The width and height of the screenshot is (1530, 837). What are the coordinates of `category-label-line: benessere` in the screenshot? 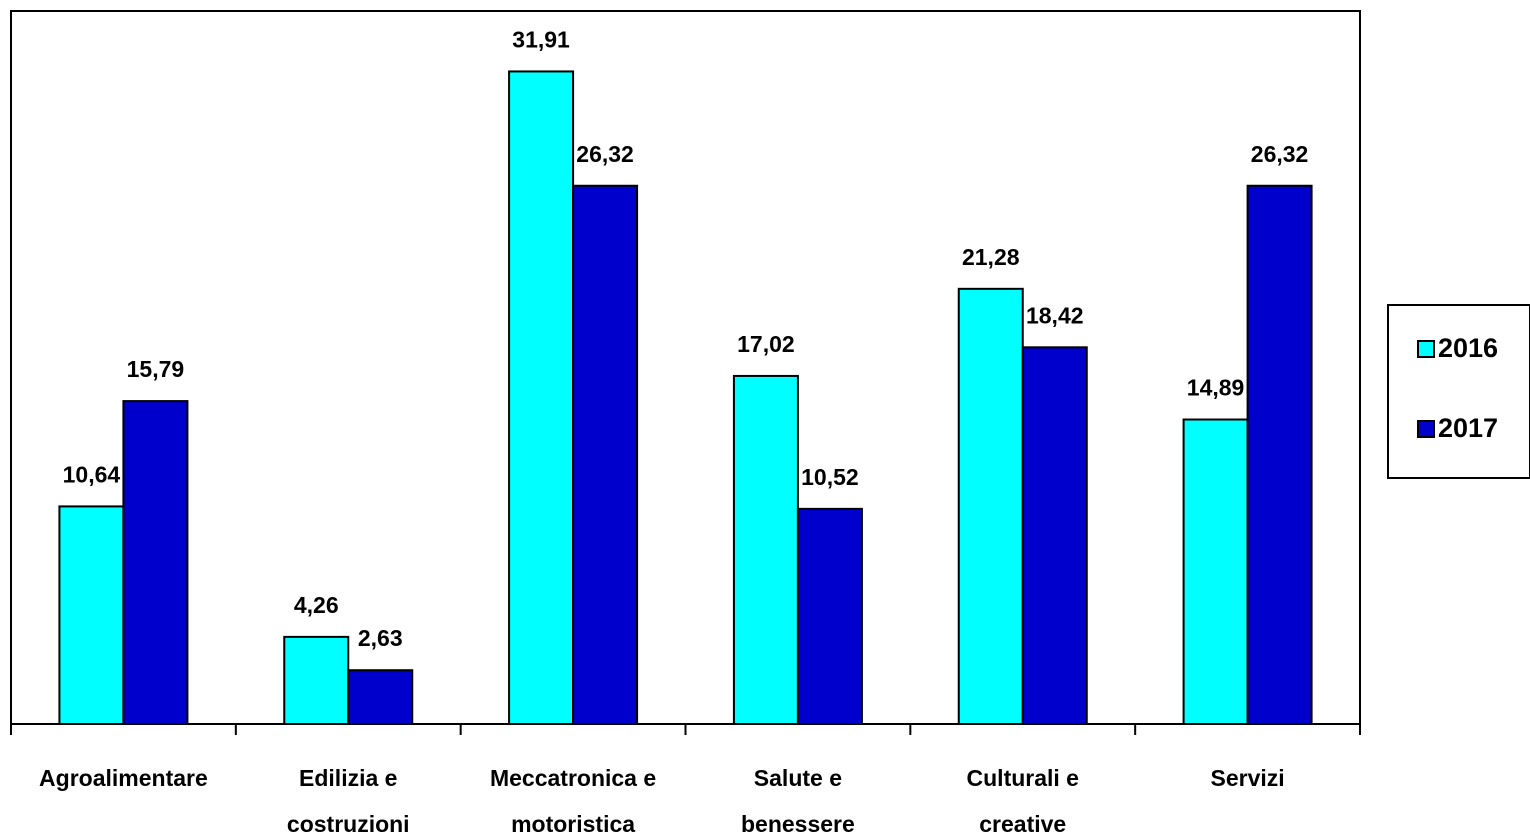 It's located at (798, 824).